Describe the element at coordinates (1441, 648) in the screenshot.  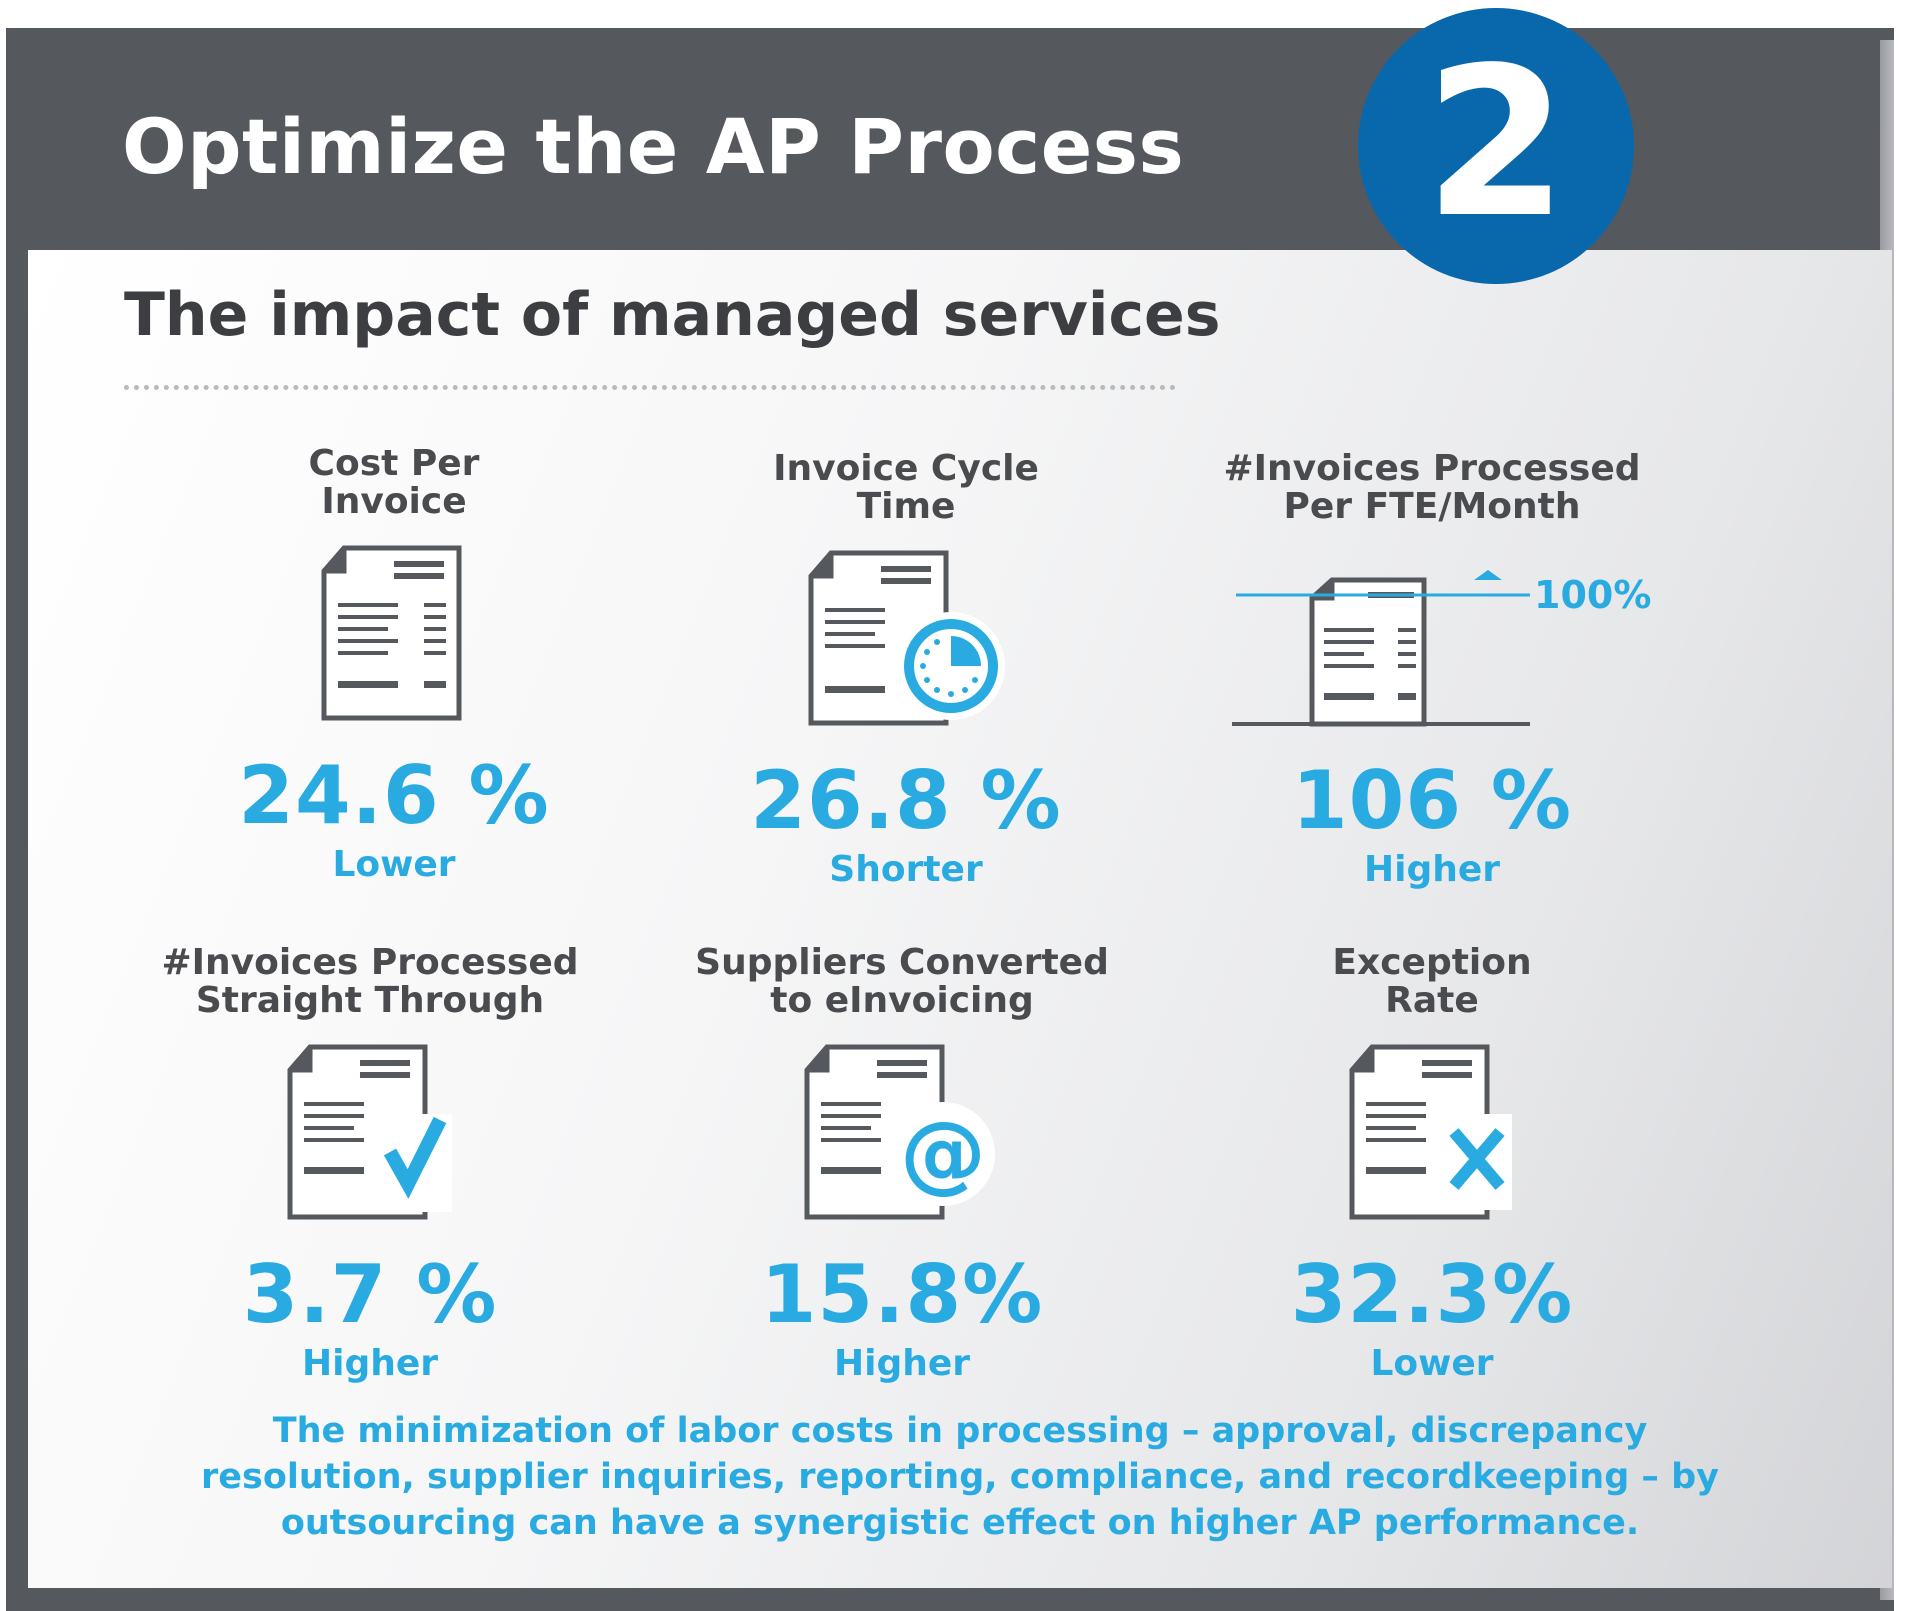
I see `invoice-threshold-icon: 100%` at that location.